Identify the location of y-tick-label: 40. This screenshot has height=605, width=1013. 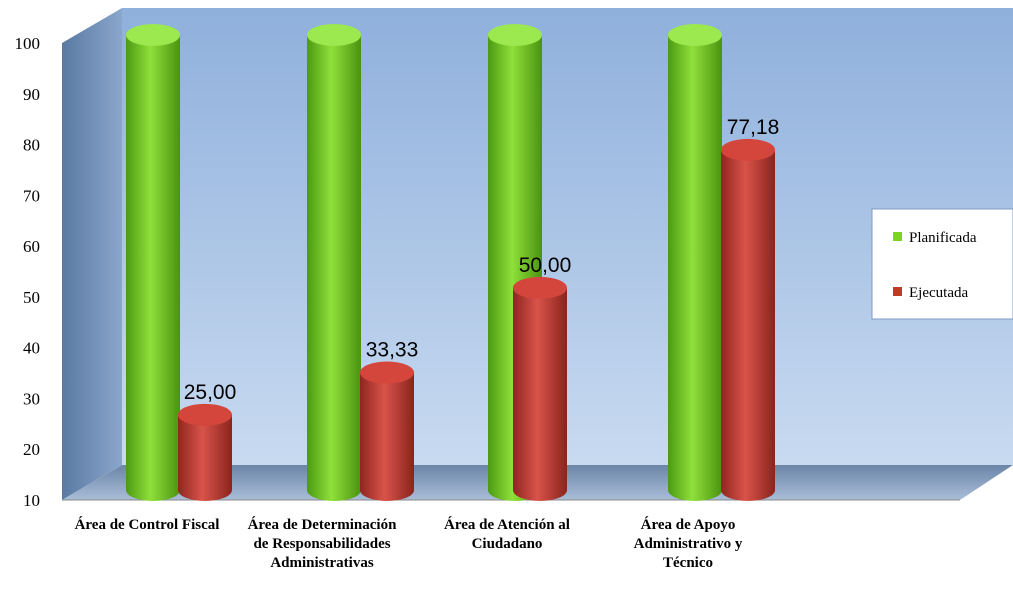
(31, 348).